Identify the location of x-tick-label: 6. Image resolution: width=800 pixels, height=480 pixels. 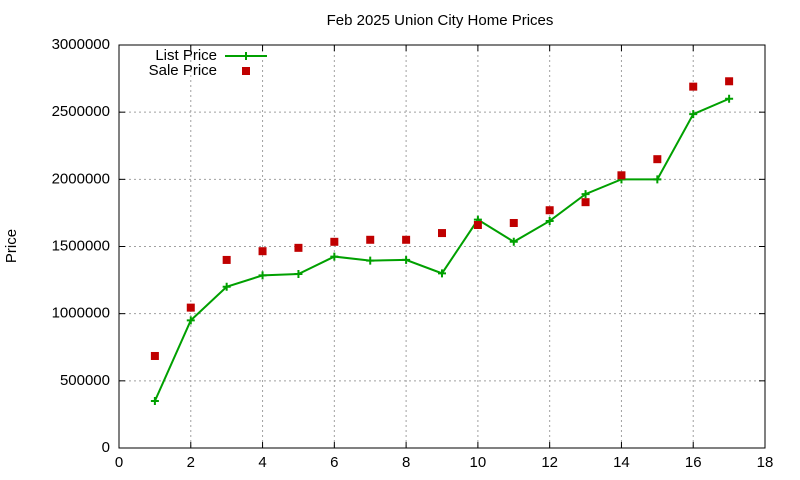
(334, 462).